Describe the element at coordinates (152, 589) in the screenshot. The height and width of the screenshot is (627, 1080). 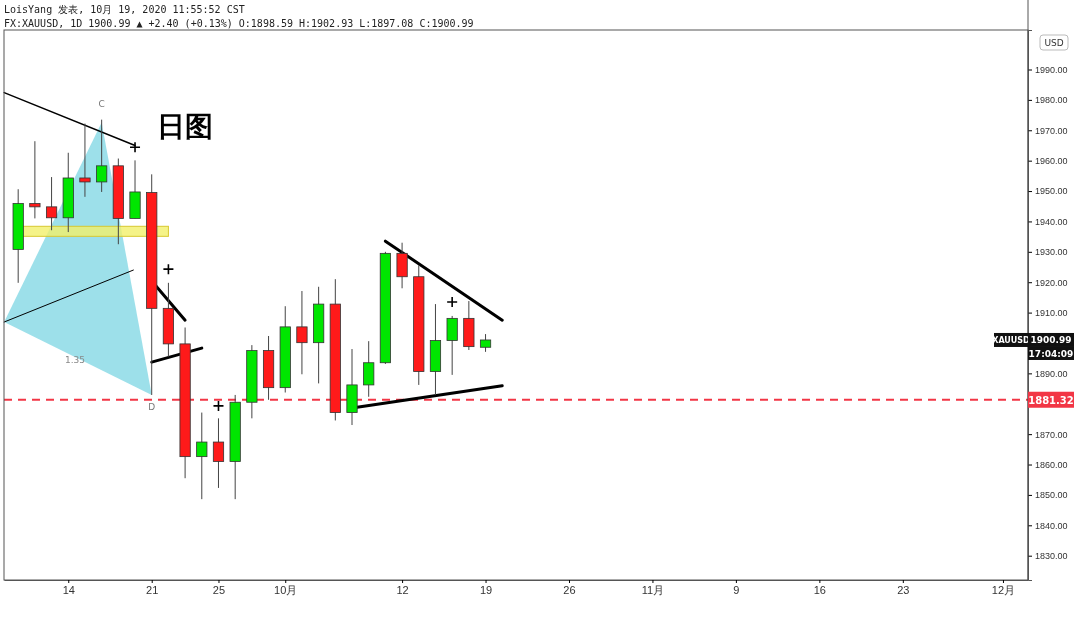
I see `x-tick-label: 21` at that location.